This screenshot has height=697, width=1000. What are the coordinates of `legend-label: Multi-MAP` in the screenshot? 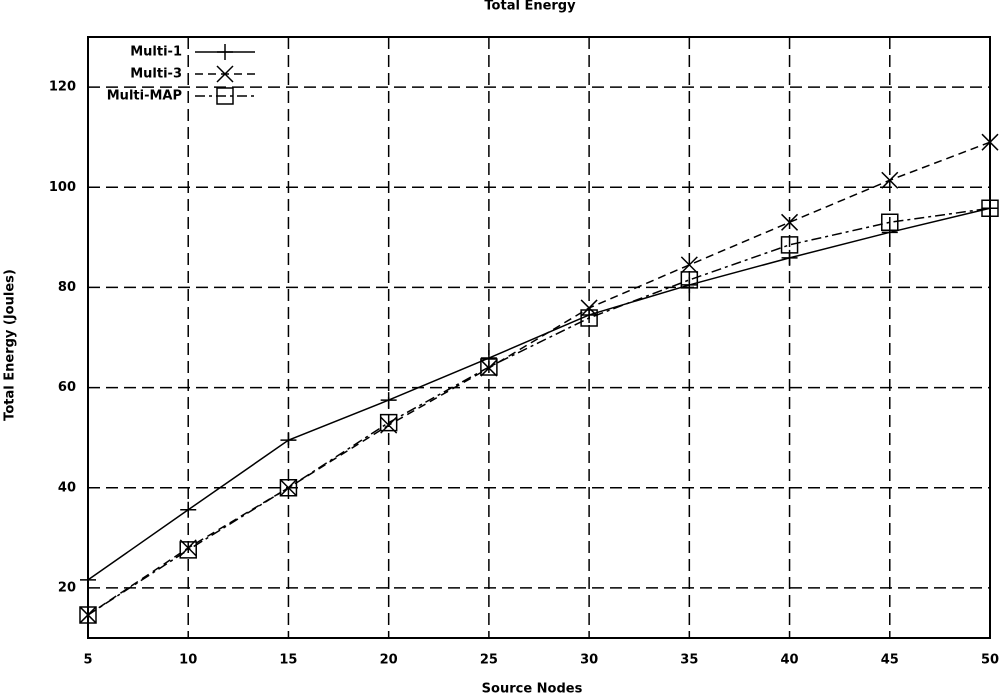 It's located at (144, 96).